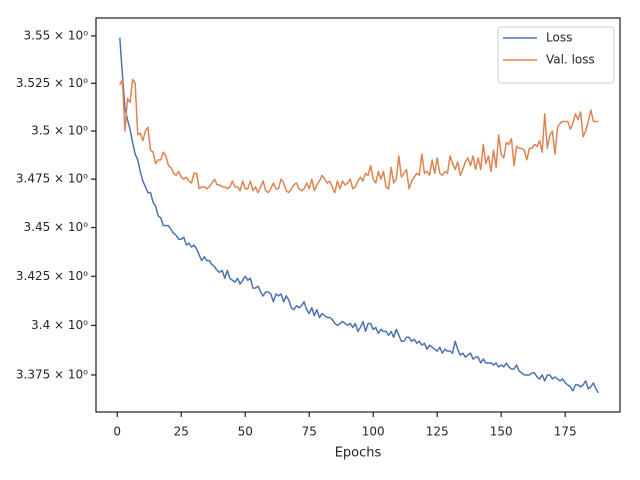 The image size is (640, 480). What do you see at coordinates (117, 432) in the screenshot?
I see `x-tick-label: 0` at bounding box center [117, 432].